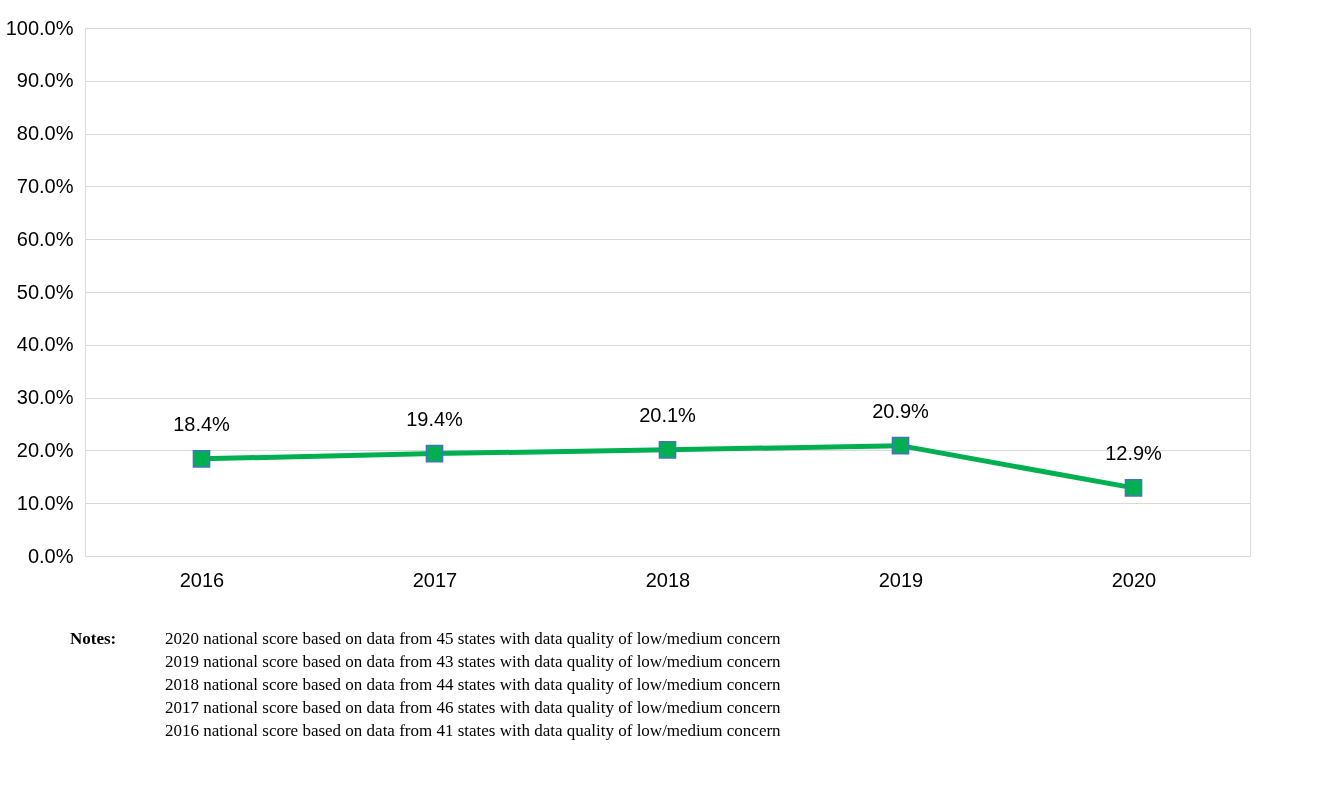 This screenshot has height=798, width=1340. What do you see at coordinates (45, 397) in the screenshot?
I see `y-tick-label: 30.0%` at bounding box center [45, 397].